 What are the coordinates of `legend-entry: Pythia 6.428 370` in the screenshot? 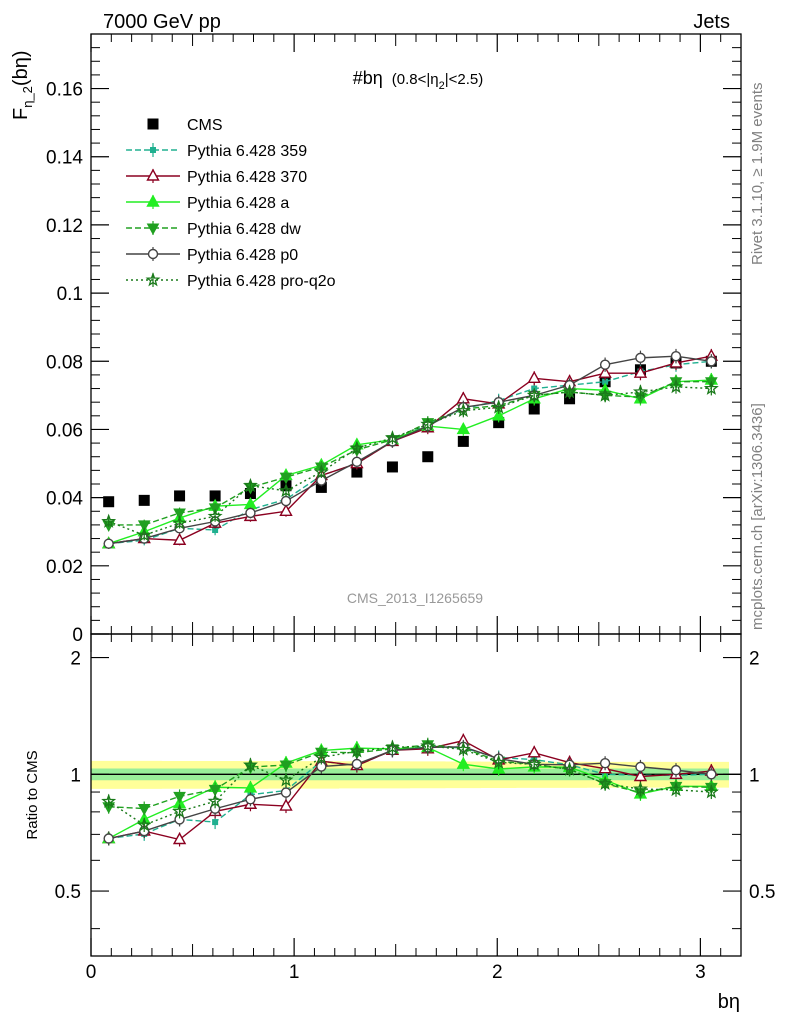 It's located at (216, 177).